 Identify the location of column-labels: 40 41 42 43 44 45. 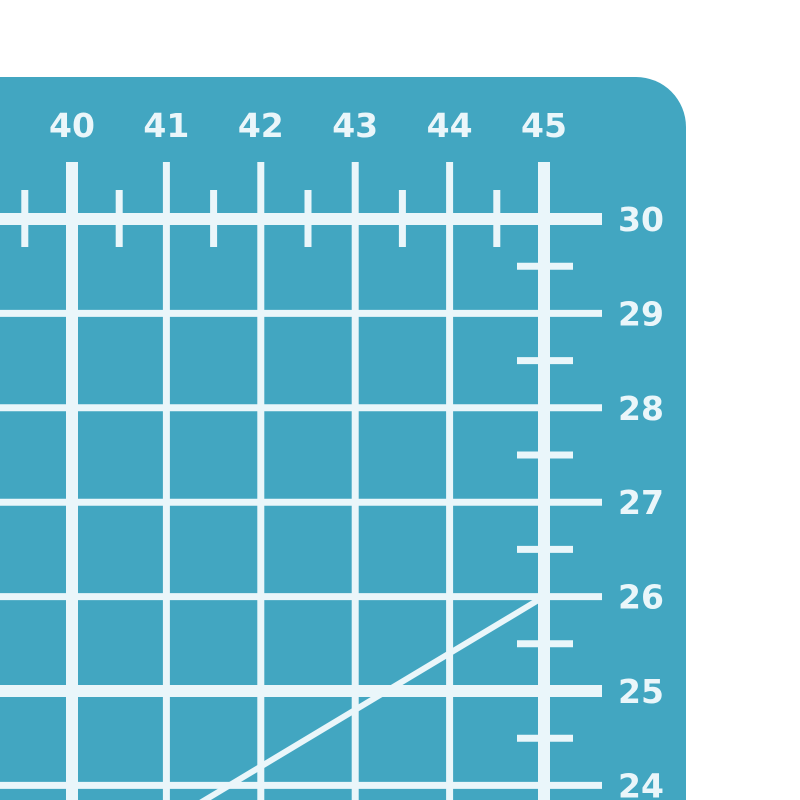
(308, 125).